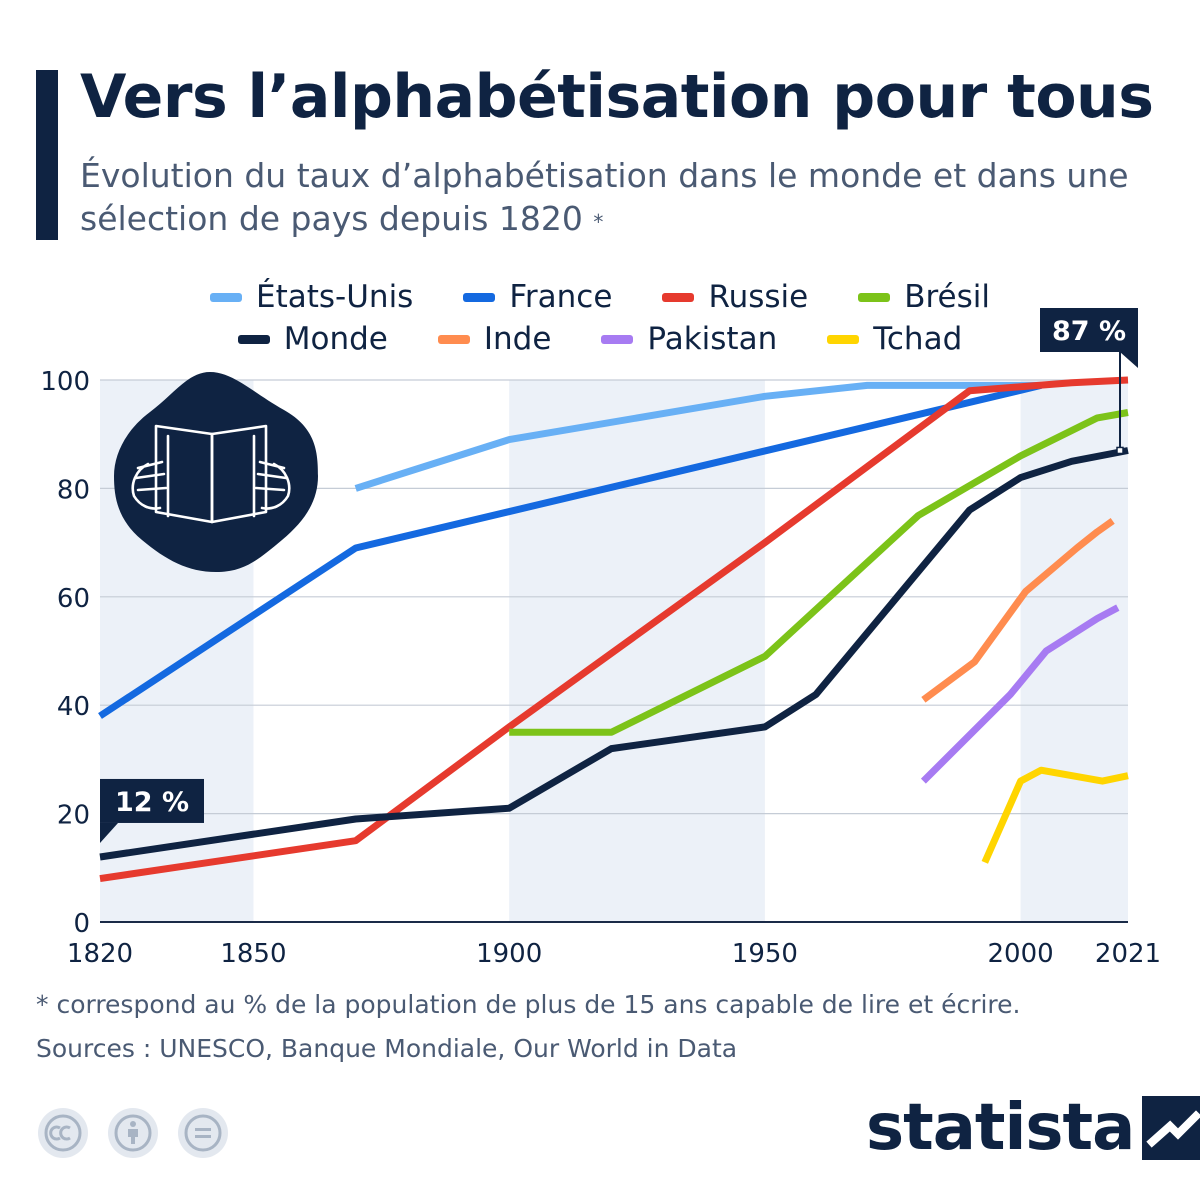 The width and height of the screenshot is (1200, 1200). I want to click on statista-brand: statista, so click(1033, 1128).